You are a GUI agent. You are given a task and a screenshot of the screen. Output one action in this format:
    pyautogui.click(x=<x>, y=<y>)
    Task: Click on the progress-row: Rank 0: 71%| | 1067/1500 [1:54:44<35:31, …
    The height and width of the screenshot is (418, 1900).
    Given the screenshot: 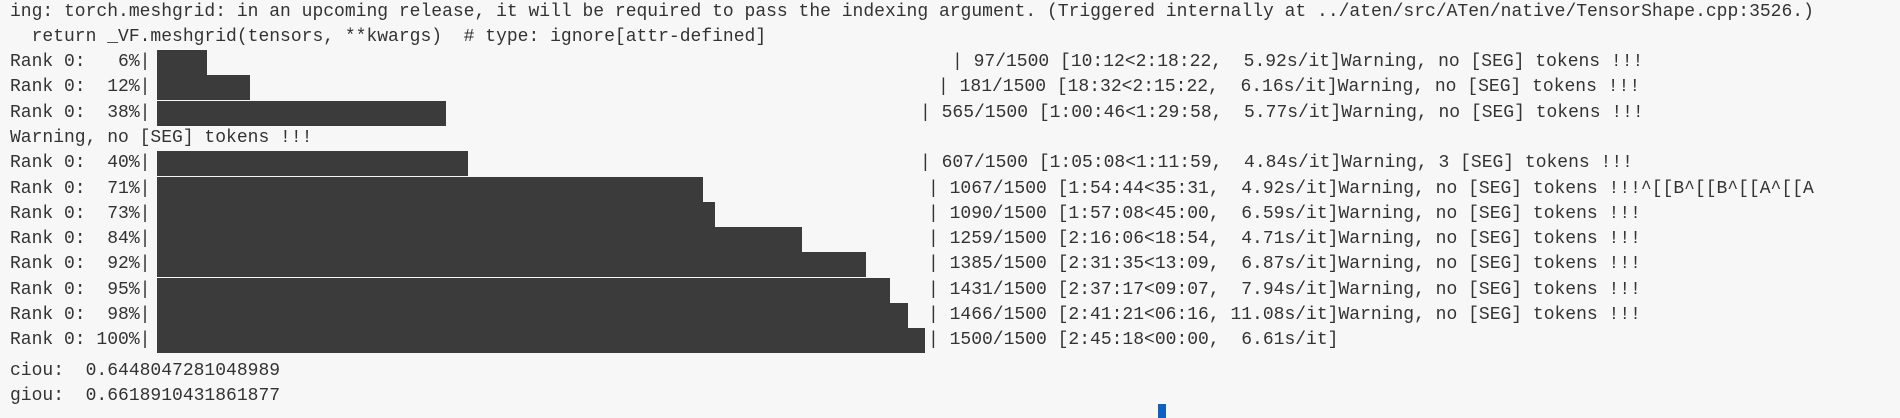 What is the action you would take?
    pyautogui.click(x=945, y=189)
    